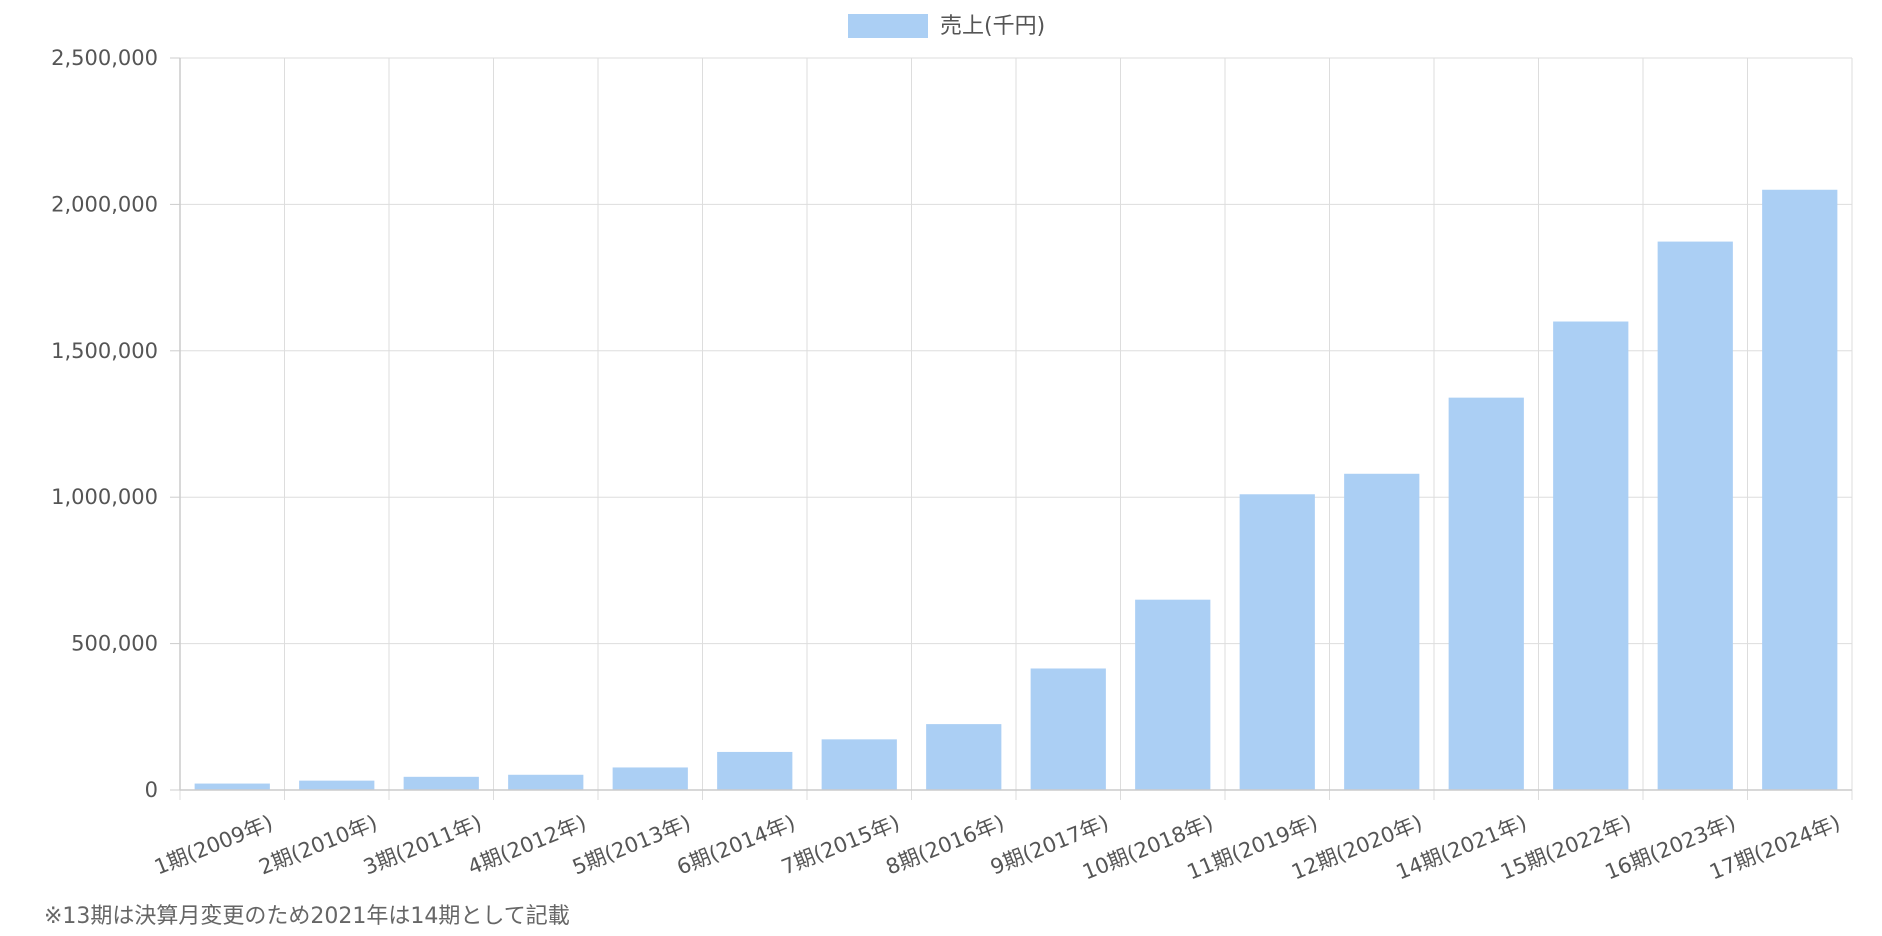  I want to click on x-tick-label: 1期(2009年), so click(213, 844).